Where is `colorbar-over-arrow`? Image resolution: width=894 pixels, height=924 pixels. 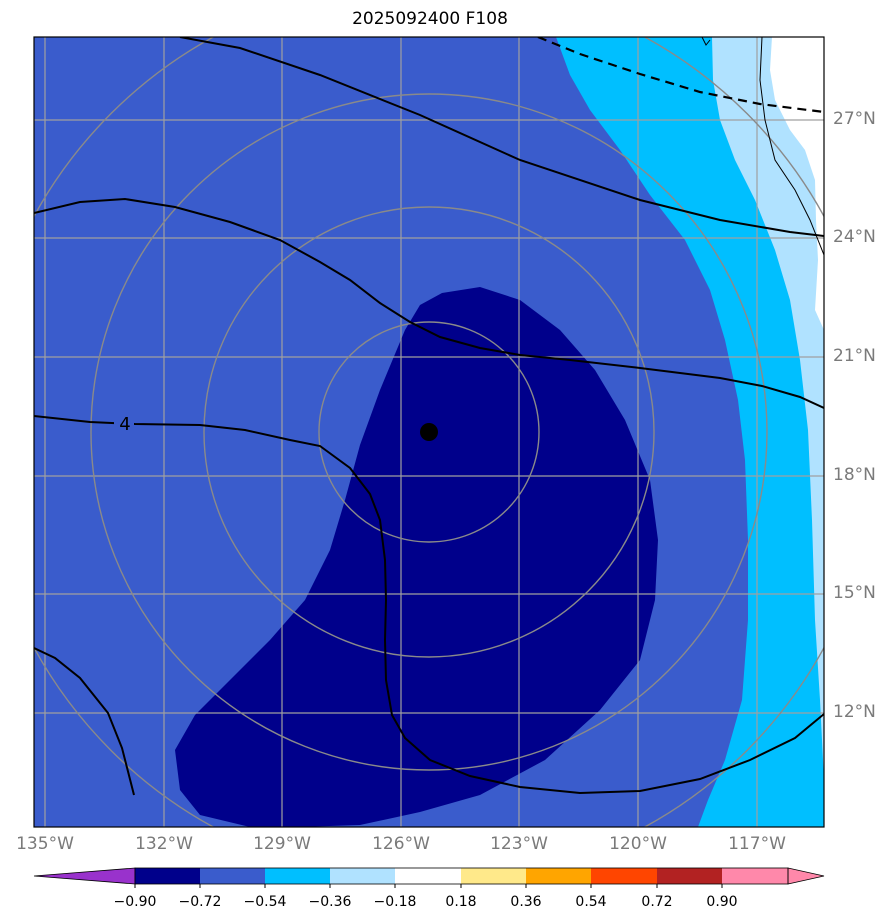 colorbar-over-arrow is located at coordinates (806, 876).